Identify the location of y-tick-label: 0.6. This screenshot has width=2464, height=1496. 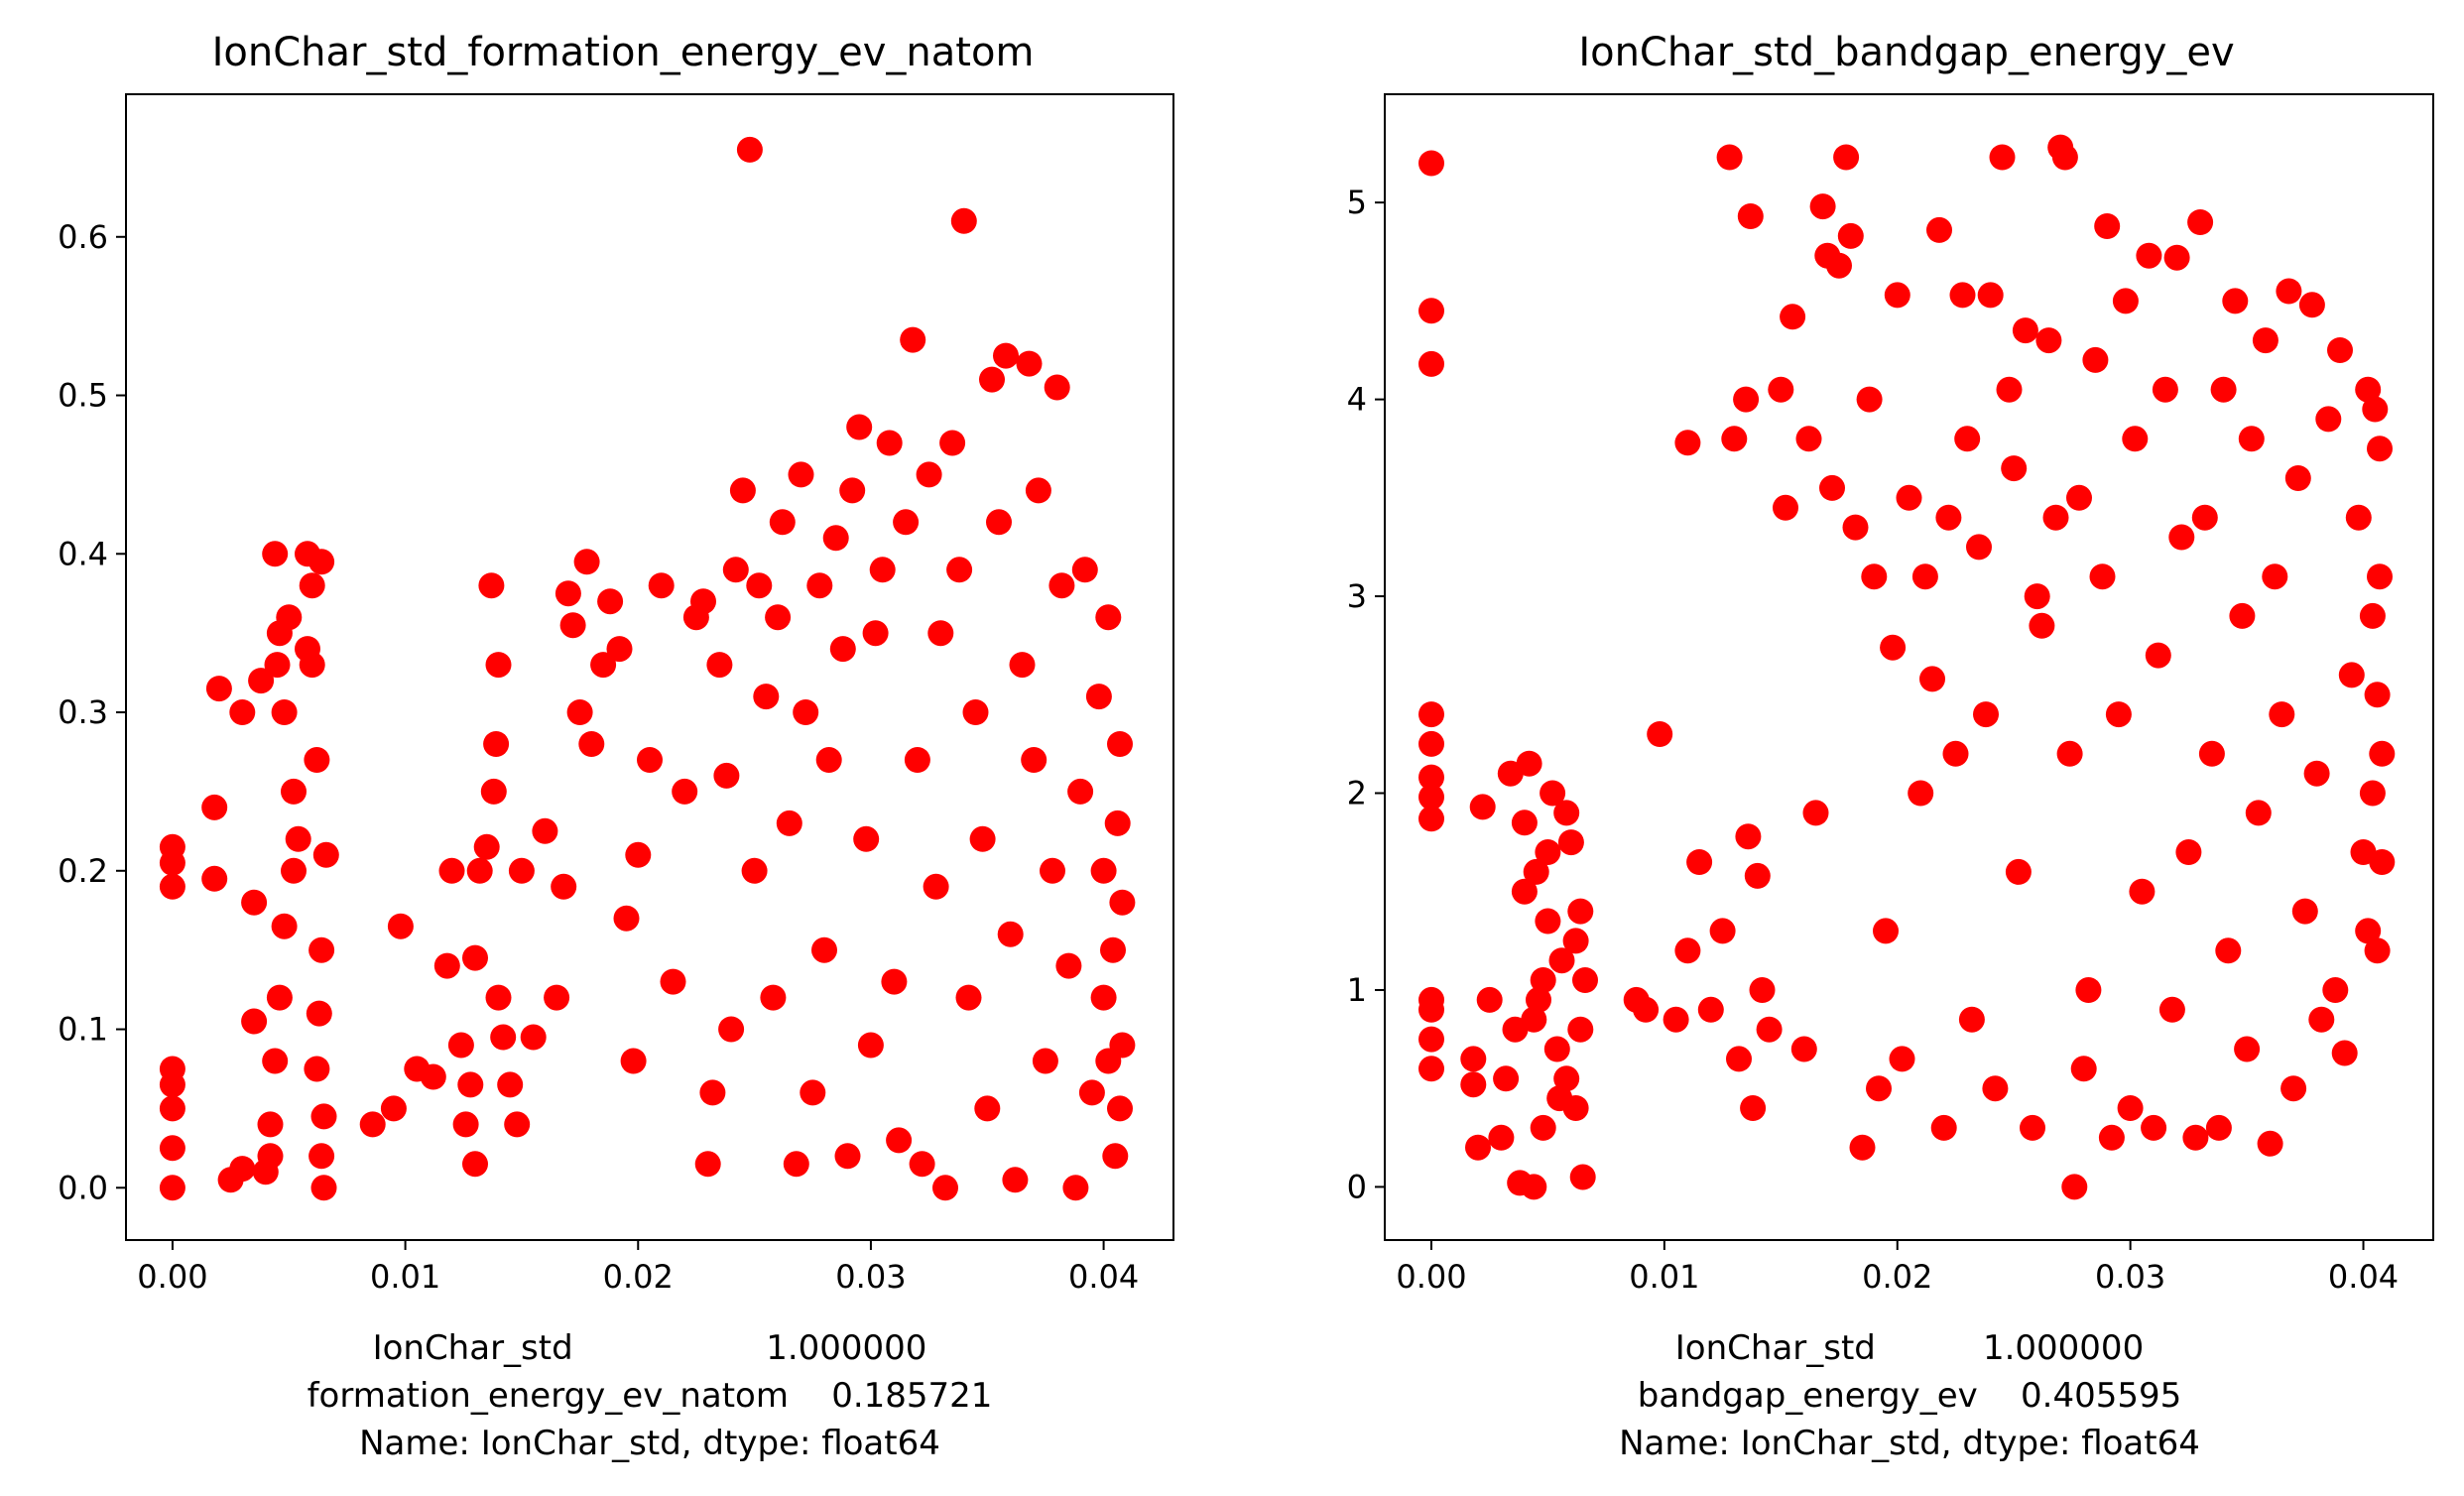
(83, 237).